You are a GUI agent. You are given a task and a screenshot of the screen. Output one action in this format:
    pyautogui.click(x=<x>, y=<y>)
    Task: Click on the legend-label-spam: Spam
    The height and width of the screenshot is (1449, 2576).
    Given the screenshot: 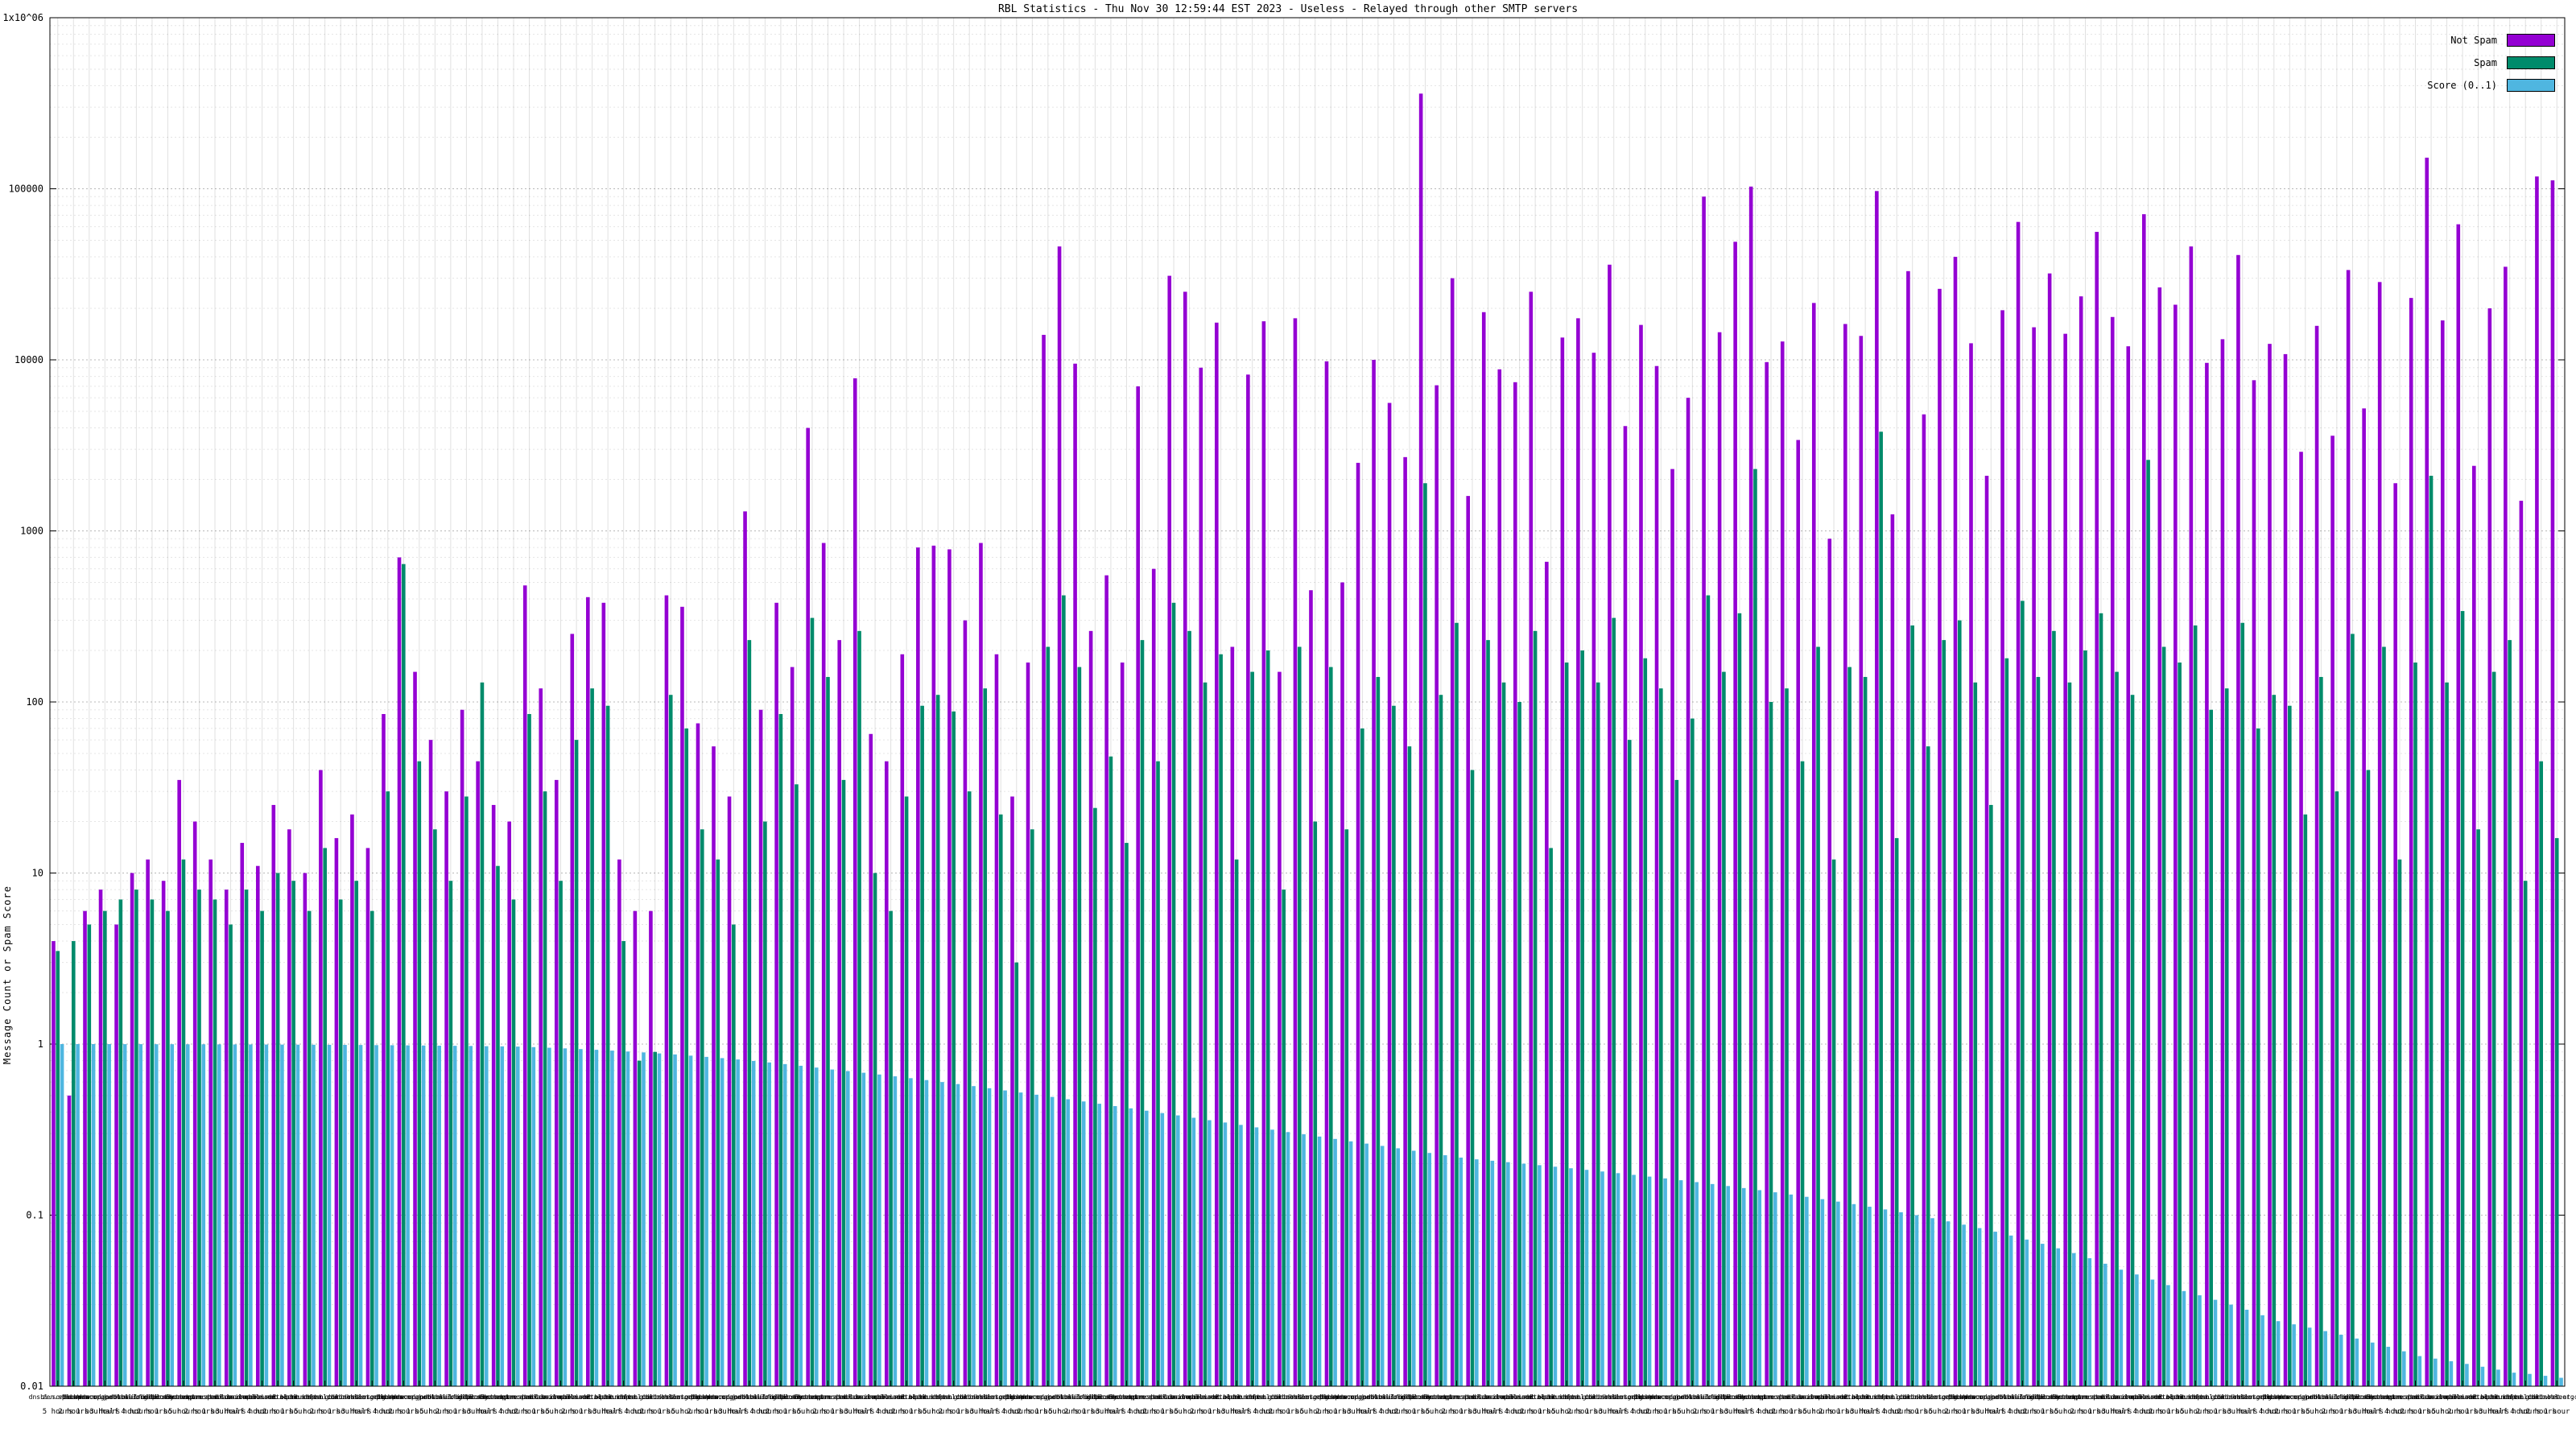 What is the action you would take?
    pyautogui.click(x=2485, y=62)
    